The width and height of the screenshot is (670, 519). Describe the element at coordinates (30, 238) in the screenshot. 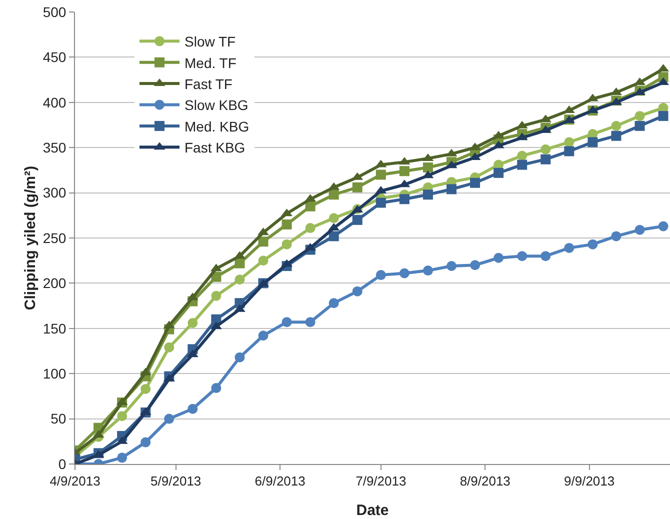

I see `y-axis-title: Clipping yiled (g/m²)` at that location.